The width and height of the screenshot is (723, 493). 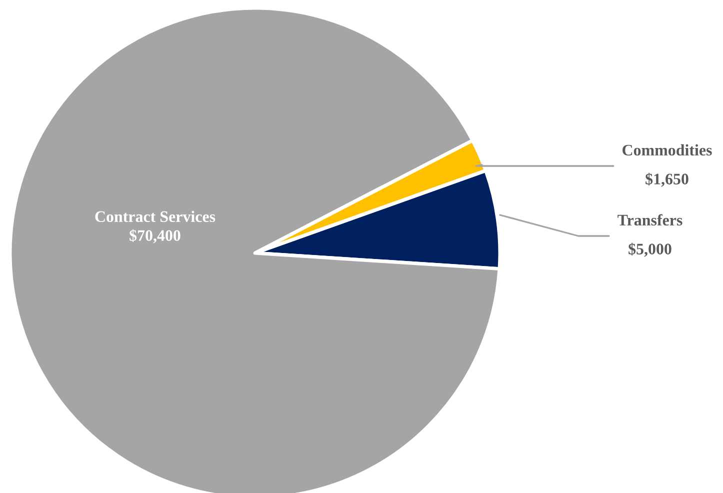 What do you see at coordinates (667, 179) in the screenshot?
I see `data-label: $1,650` at bounding box center [667, 179].